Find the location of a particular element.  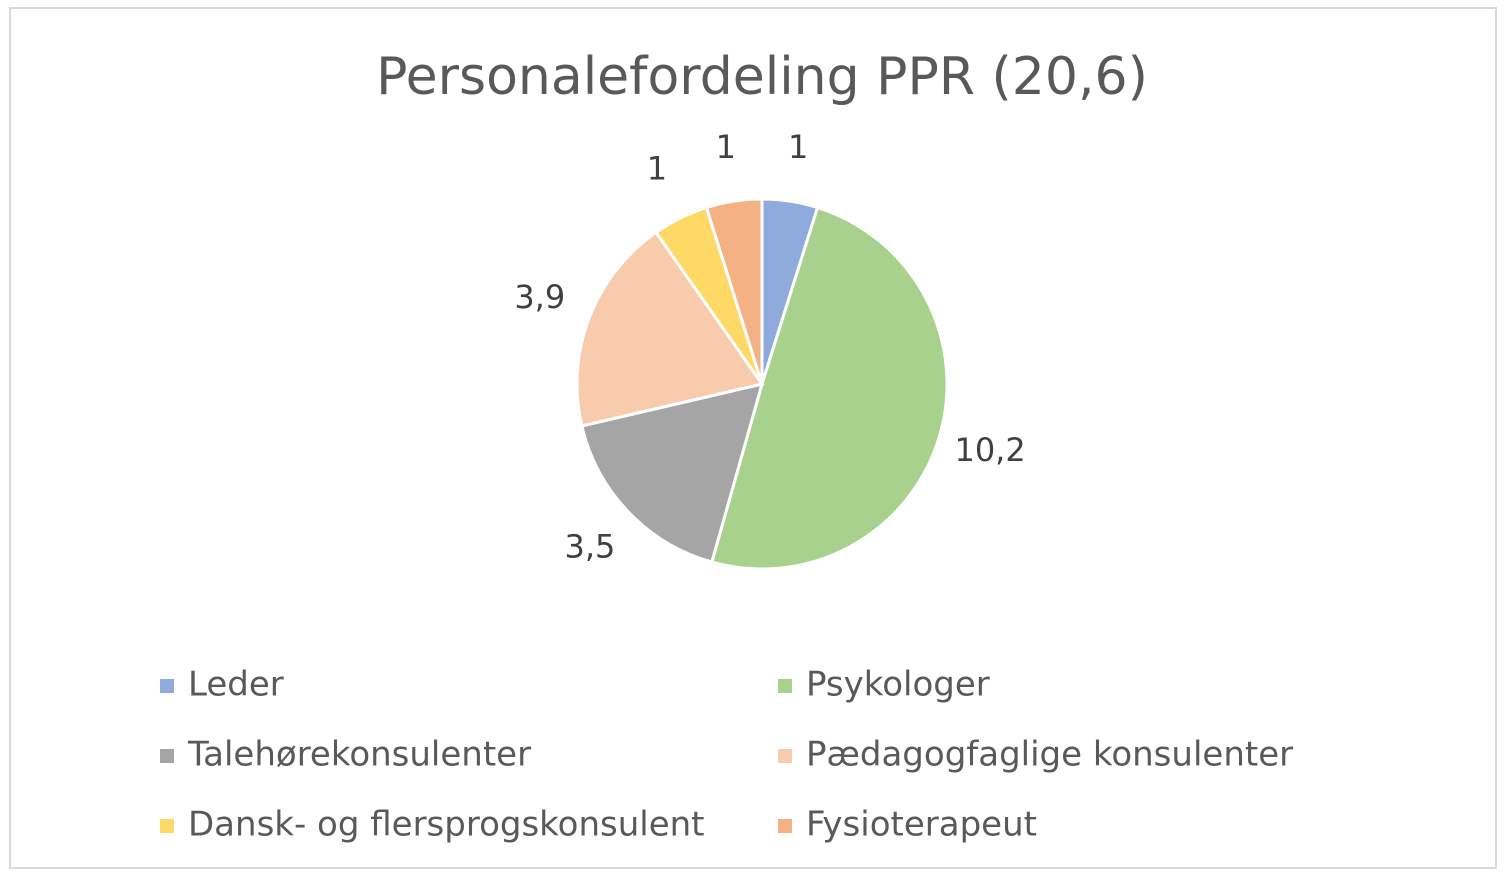

data-label: 3,9 is located at coordinates (539, 297).